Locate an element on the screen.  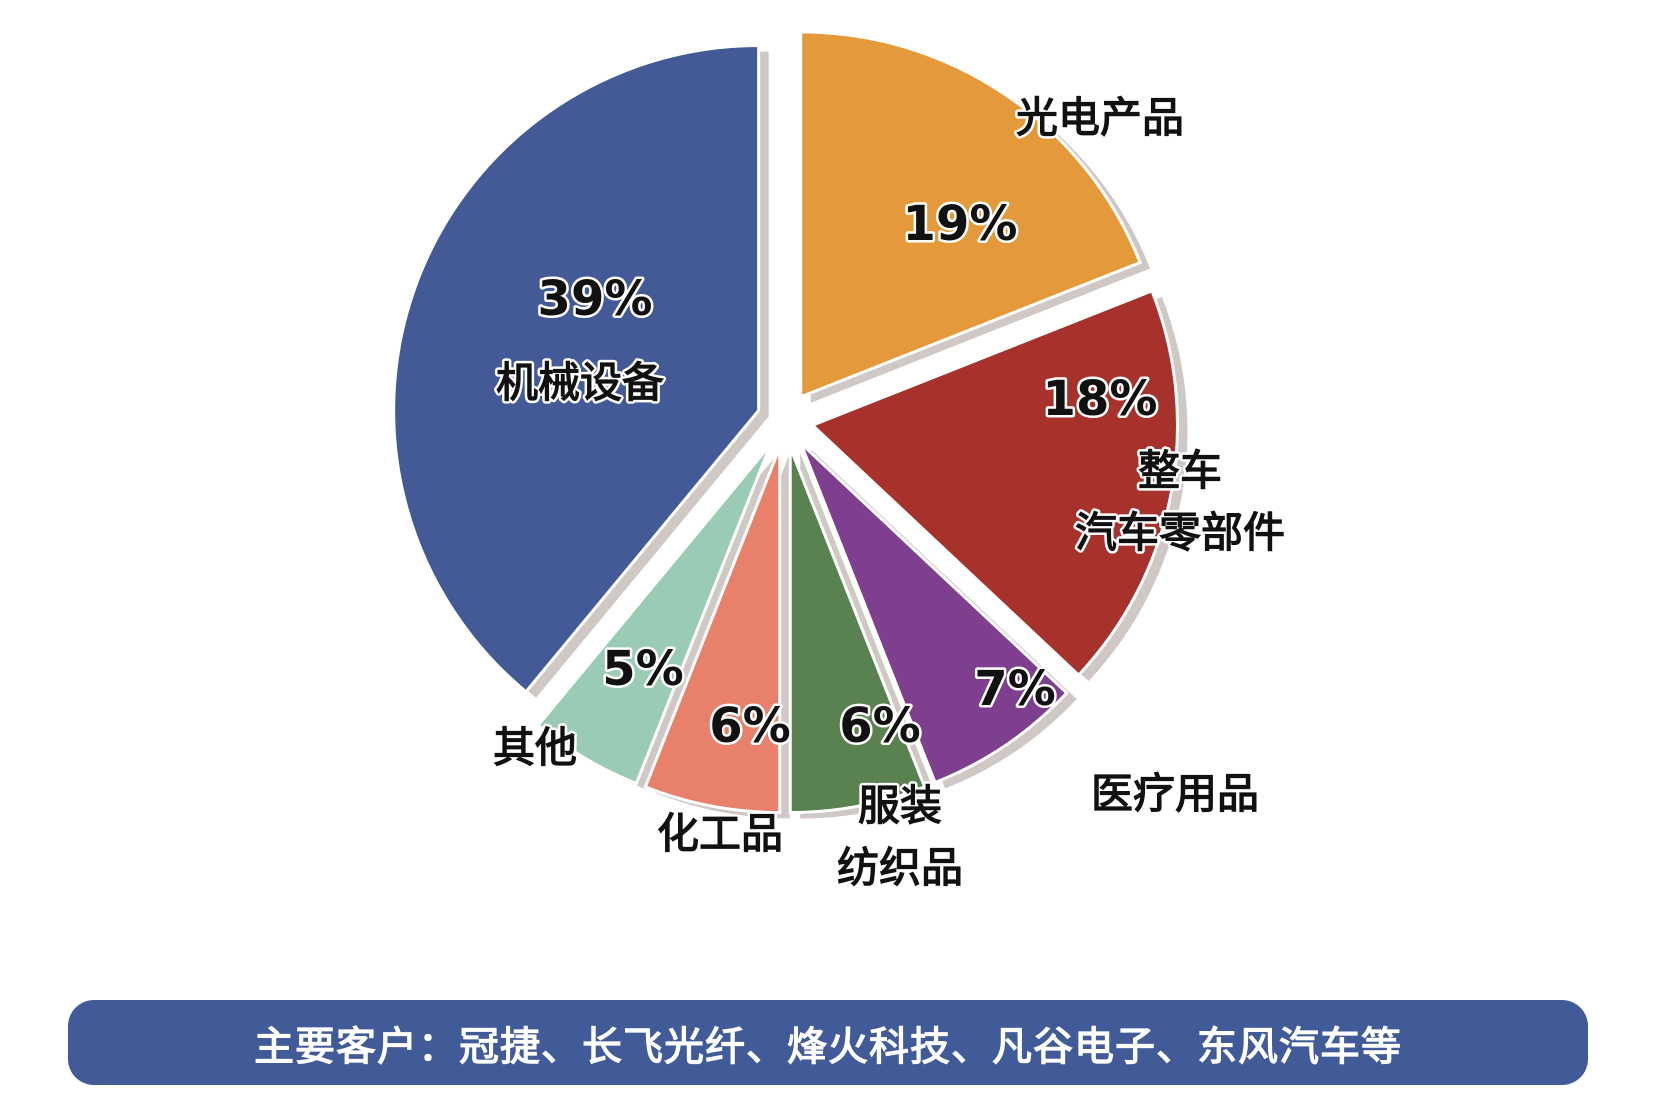
slice-category-label: 化工品 is located at coordinates (720, 833).